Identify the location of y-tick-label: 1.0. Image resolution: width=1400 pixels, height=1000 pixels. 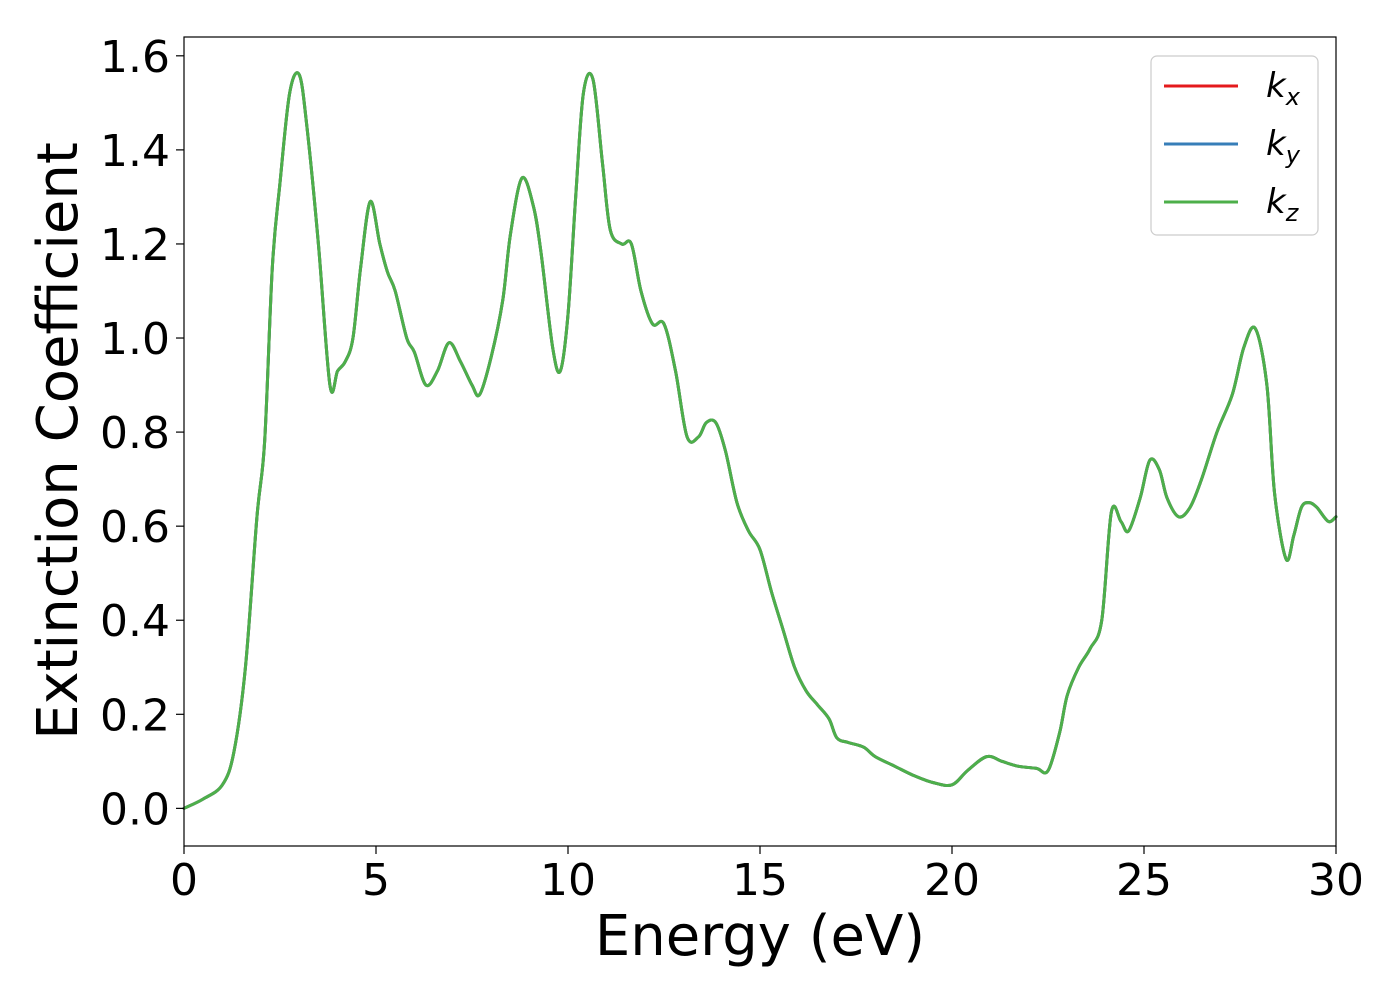
(135, 339).